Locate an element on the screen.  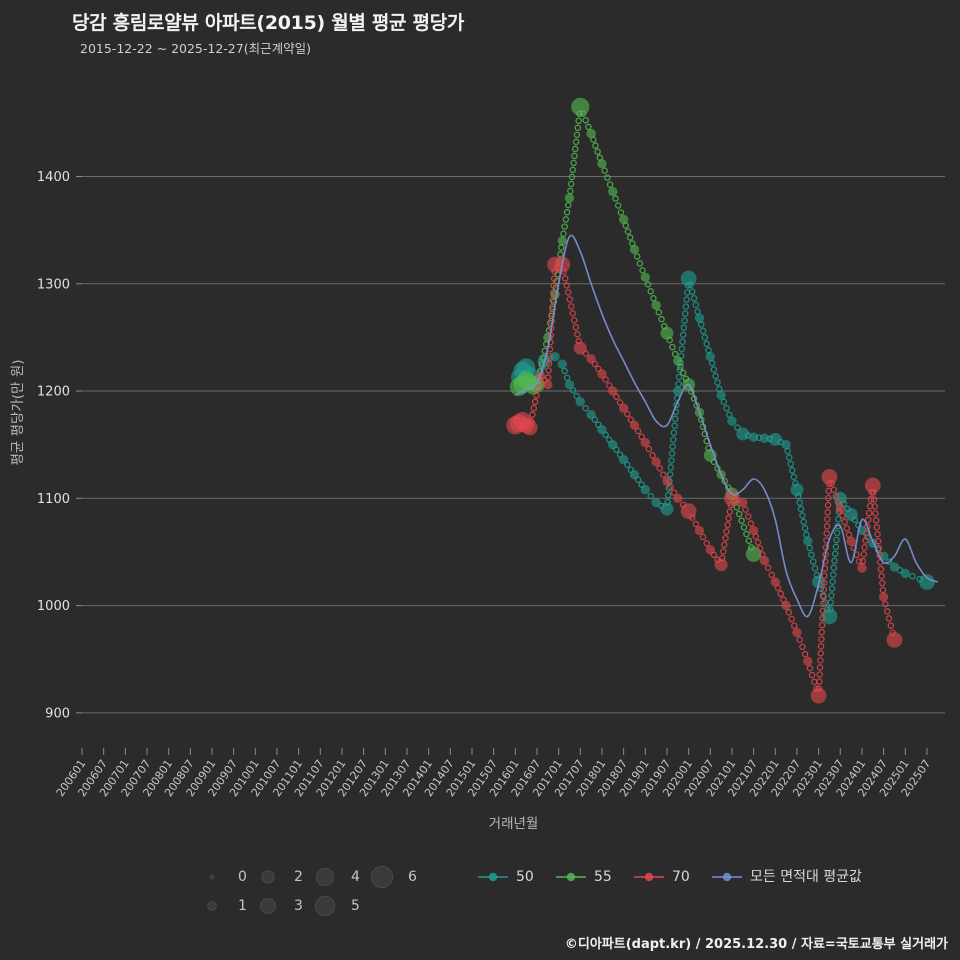
legend-item: 55 is located at coordinates (584, 877).